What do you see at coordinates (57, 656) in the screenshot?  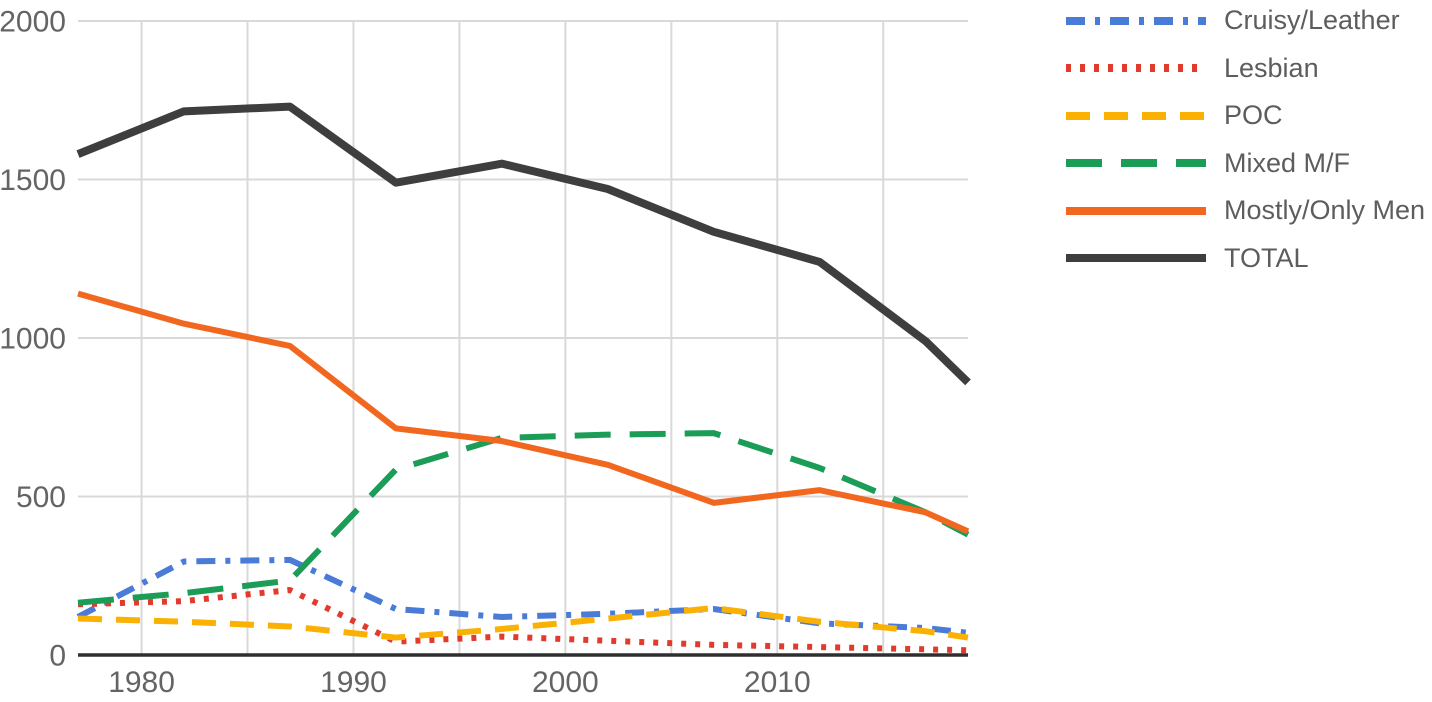 I see `y-tick-label-0: 0` at bounding box center [57, 656].